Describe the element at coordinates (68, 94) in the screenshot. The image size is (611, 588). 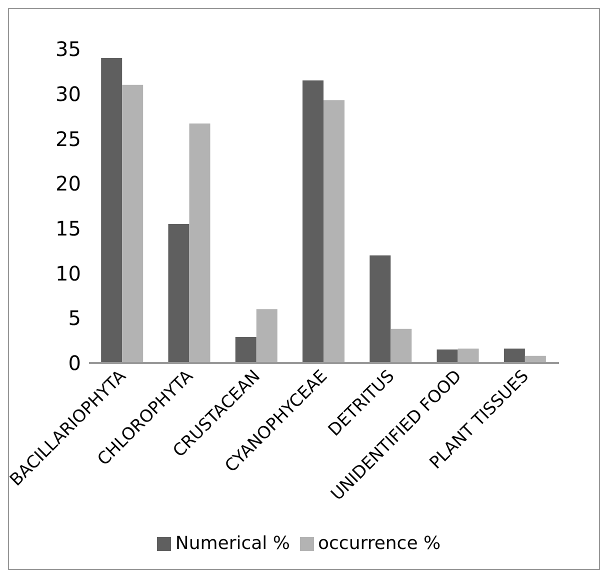
I see `y-tick-label: 30` at that location.